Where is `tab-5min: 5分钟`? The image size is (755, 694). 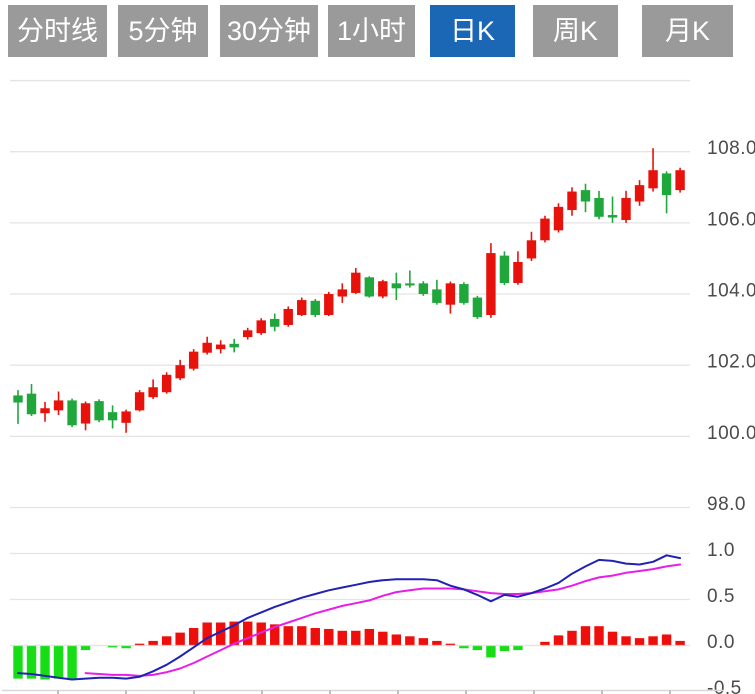 tab-5min: 5分钟 is located at coordinates (163, 31).